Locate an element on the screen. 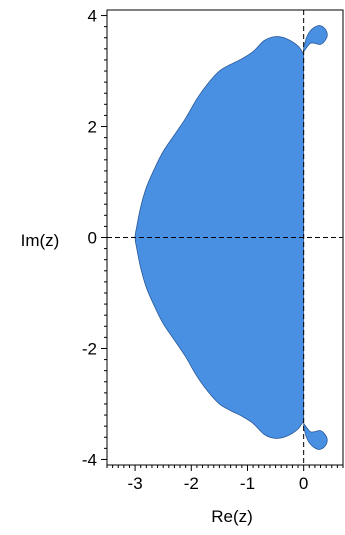  stability-region-bottom-lobe is located at coordinates (315, 436).